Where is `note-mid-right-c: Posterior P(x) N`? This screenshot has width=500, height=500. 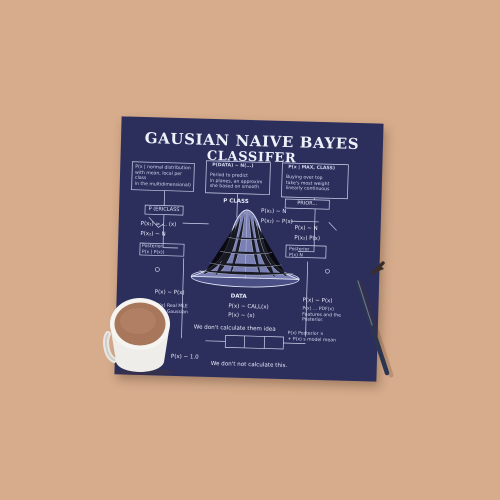 note-mid-right-c: Posterior P(x) N is located at coordinates (299, 253).